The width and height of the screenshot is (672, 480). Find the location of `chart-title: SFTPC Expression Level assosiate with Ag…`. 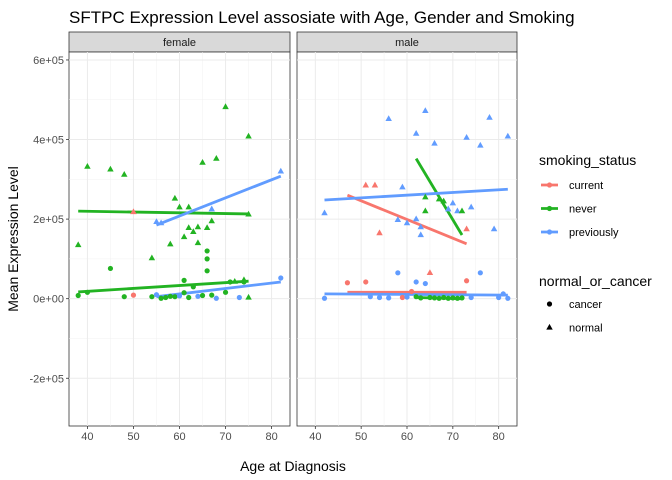

chart-title: SFTPC Expression Level assosiate with Ag… is located at coordinates (322, 17).